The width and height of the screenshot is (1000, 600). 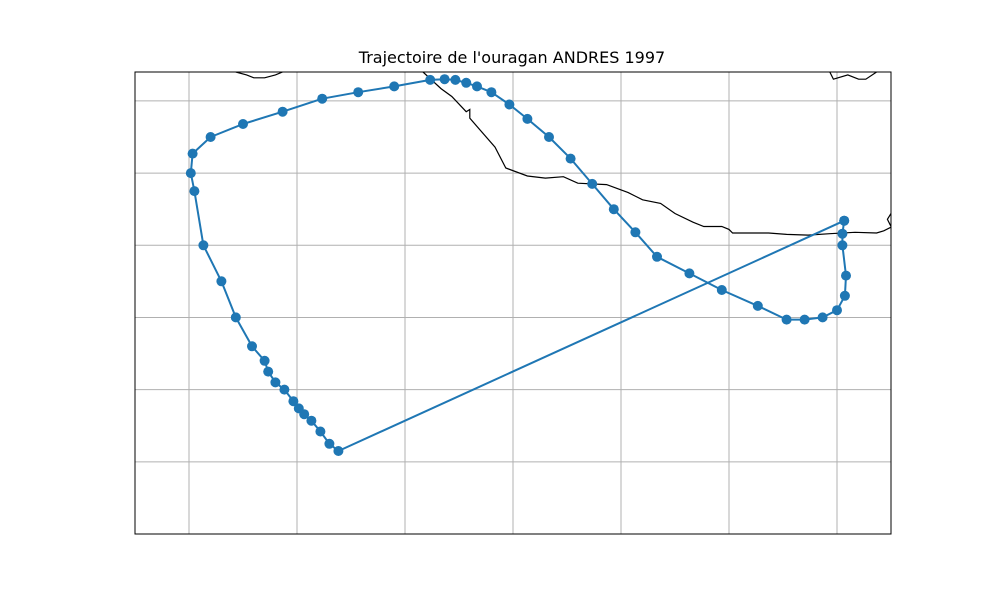 What do you see at coordinates (511, 57) in the screenshot?
I see `map-title: Trajectoire de l'ouragan ANDRES 1997` at bounding box center [511, 57].